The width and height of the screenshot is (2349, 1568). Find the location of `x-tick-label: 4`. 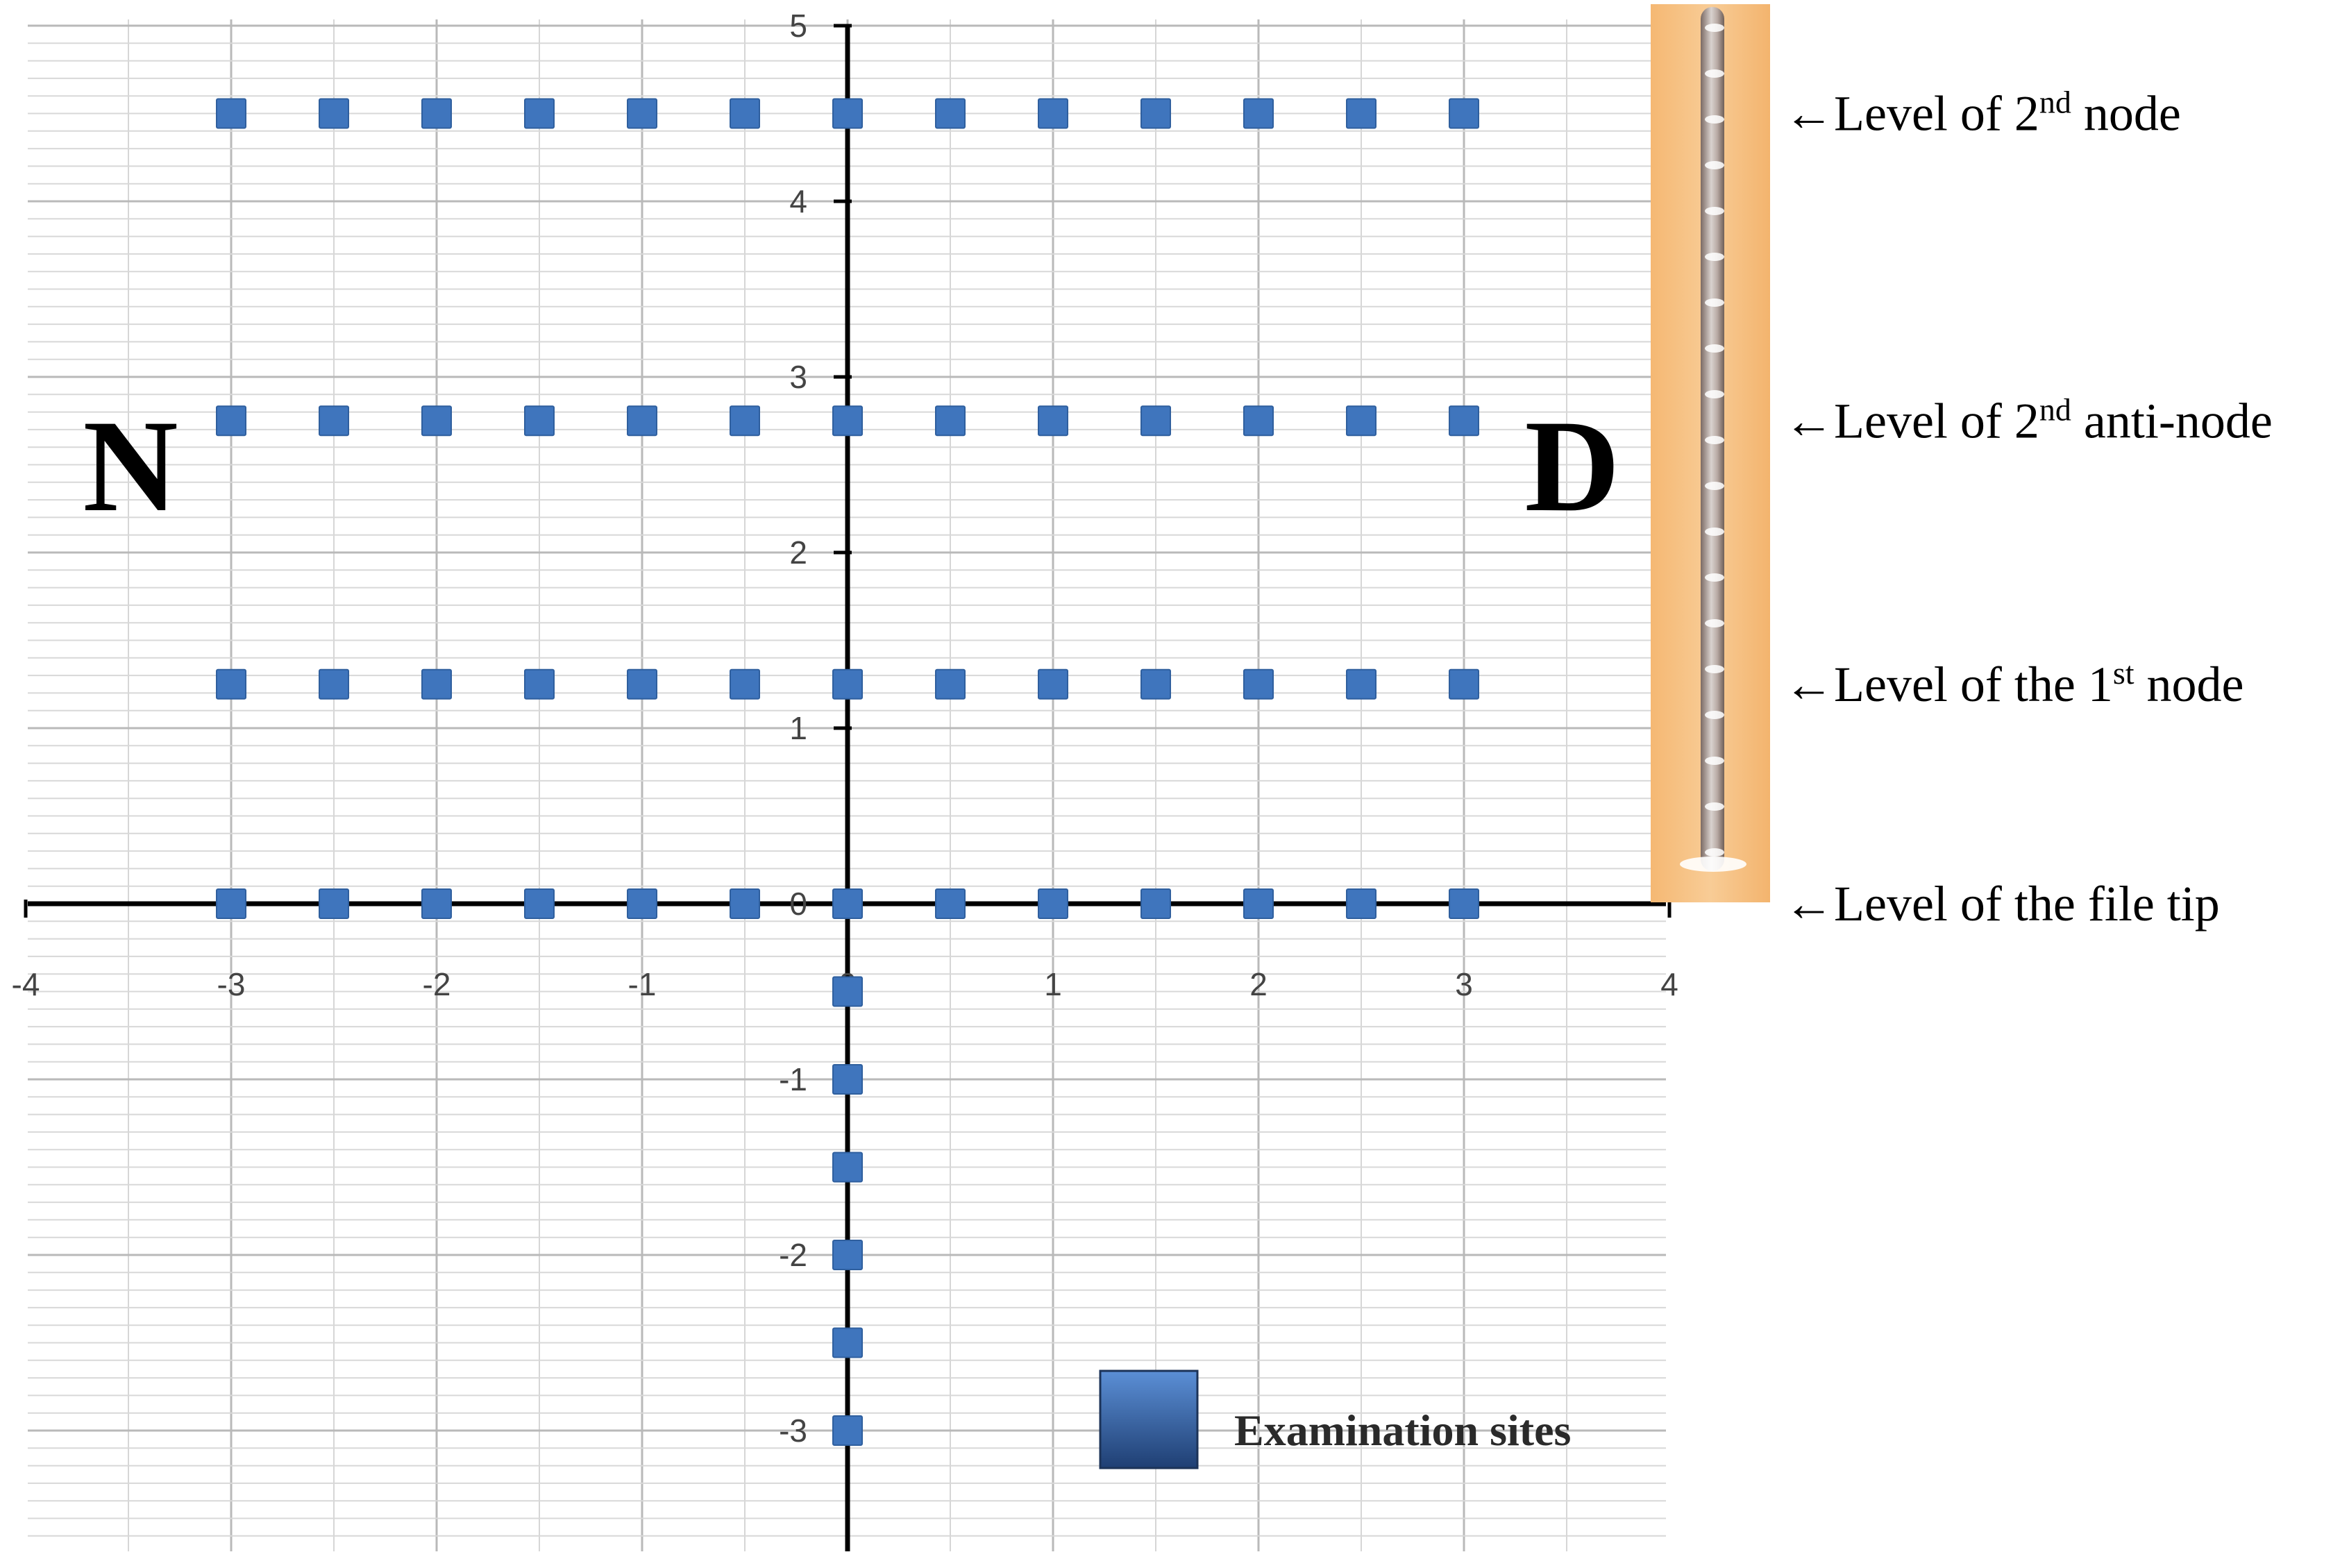

x-tick-label: 4 is located at coordinates (1669, 984).